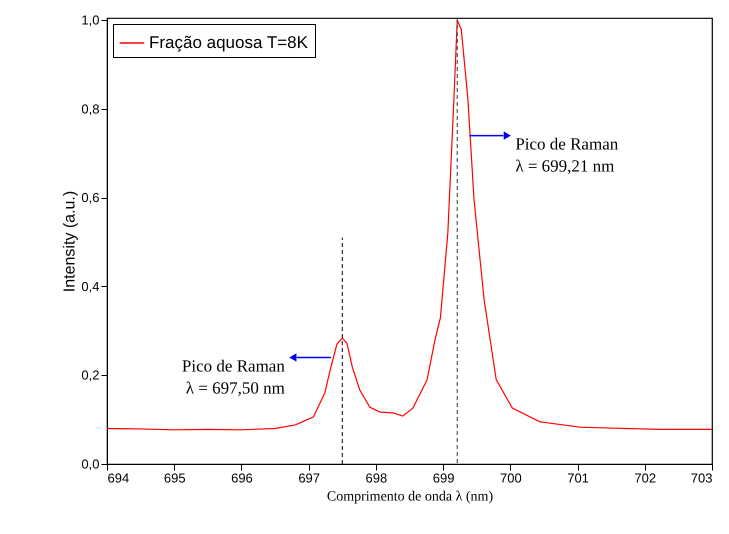  I want to click on x-tick-label: 697, so click(309, 478).